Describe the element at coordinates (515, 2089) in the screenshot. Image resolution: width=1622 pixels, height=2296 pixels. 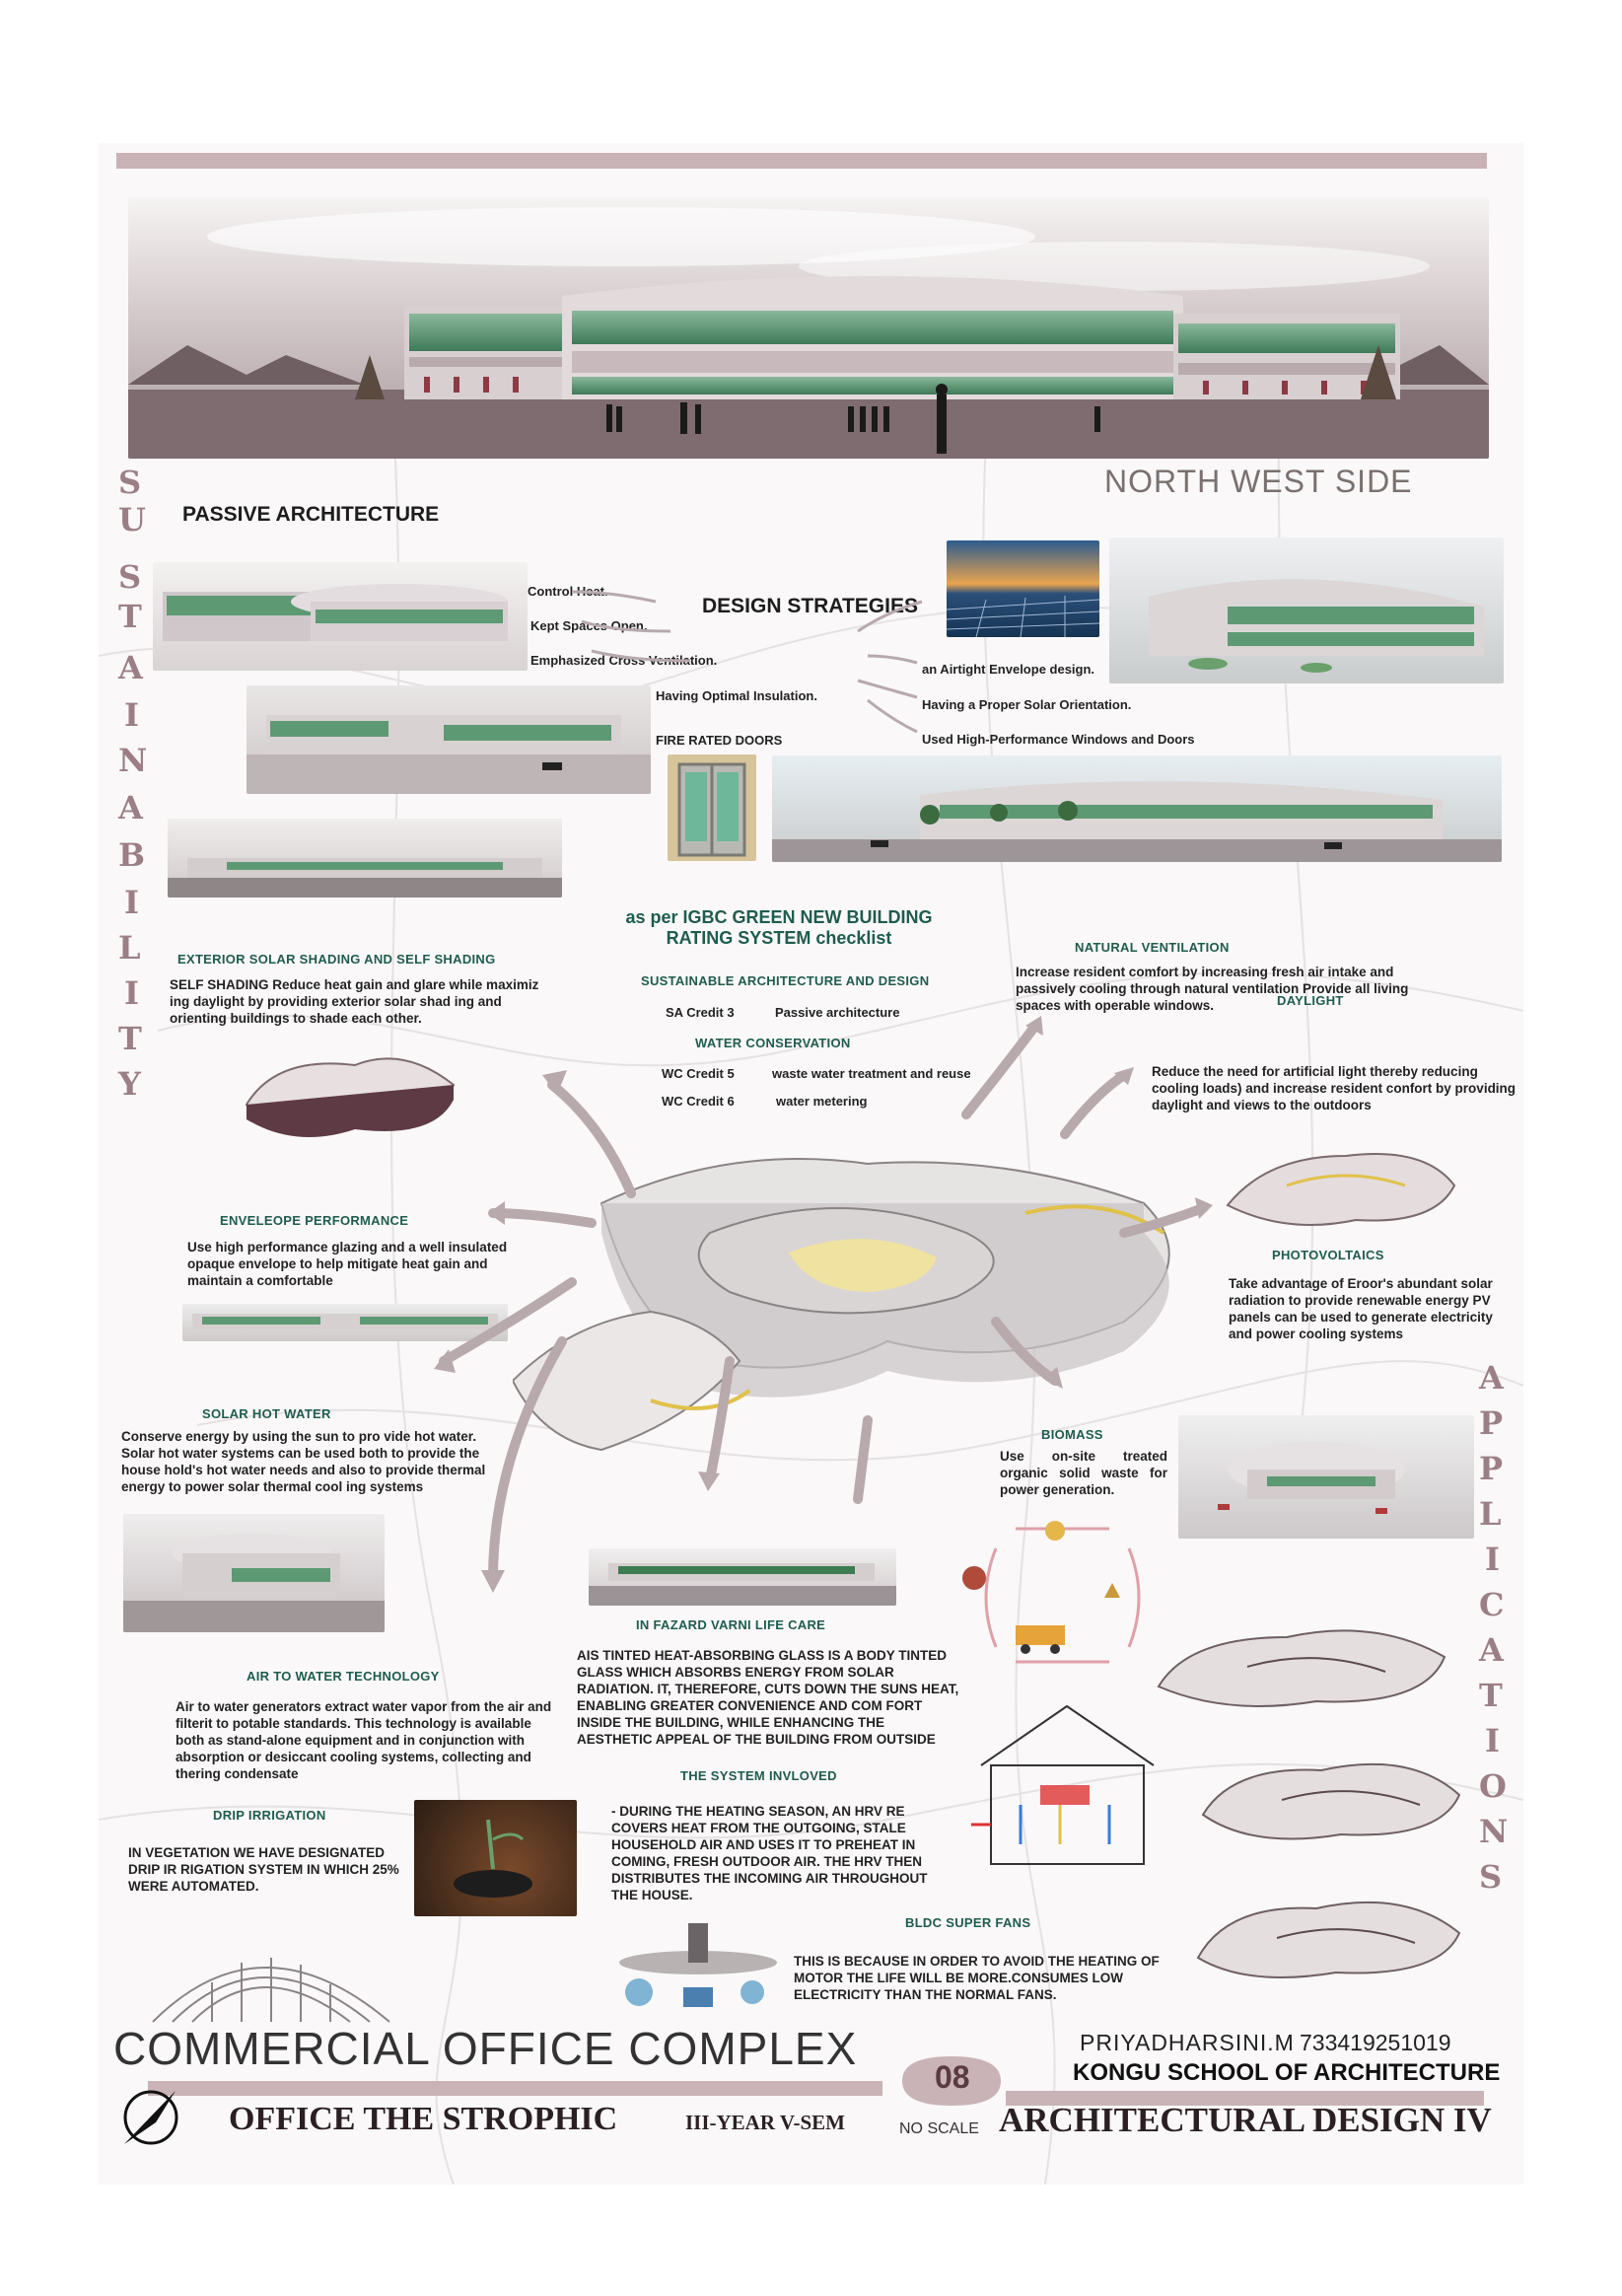
I see `footer-bar-left` at that location.